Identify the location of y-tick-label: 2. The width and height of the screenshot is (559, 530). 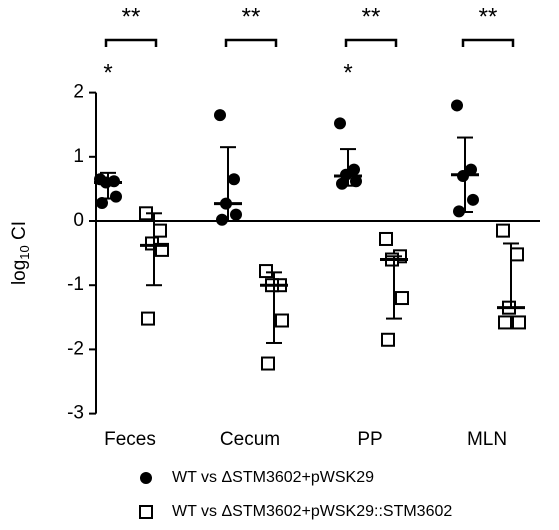
(78, 92).